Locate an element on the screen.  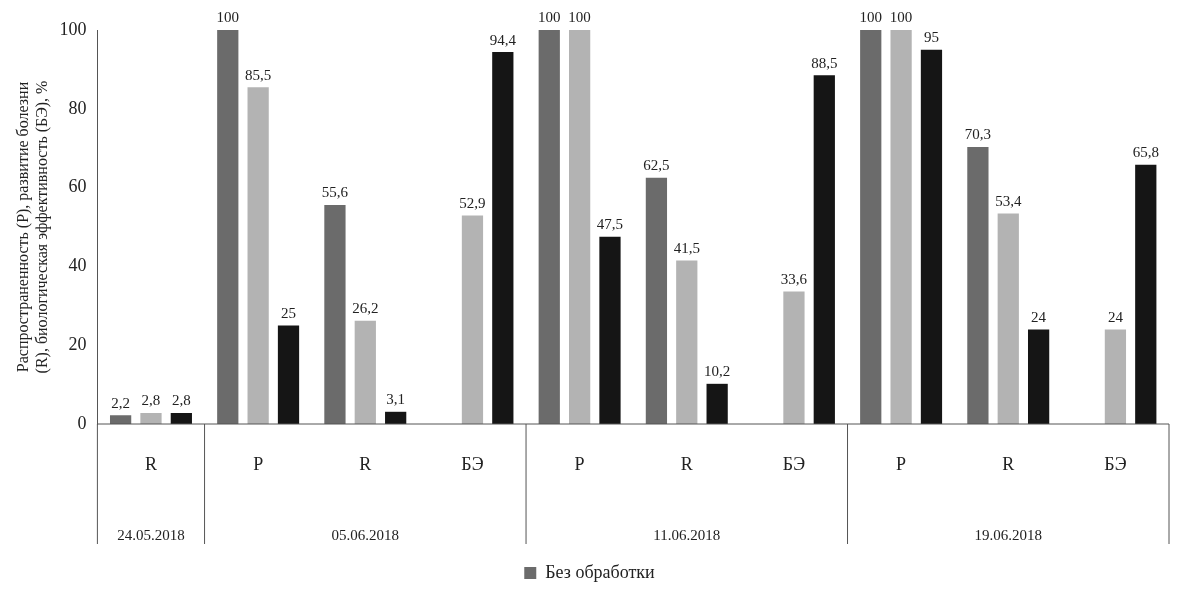
data-label: 95 is located at coordinates (931, 37).